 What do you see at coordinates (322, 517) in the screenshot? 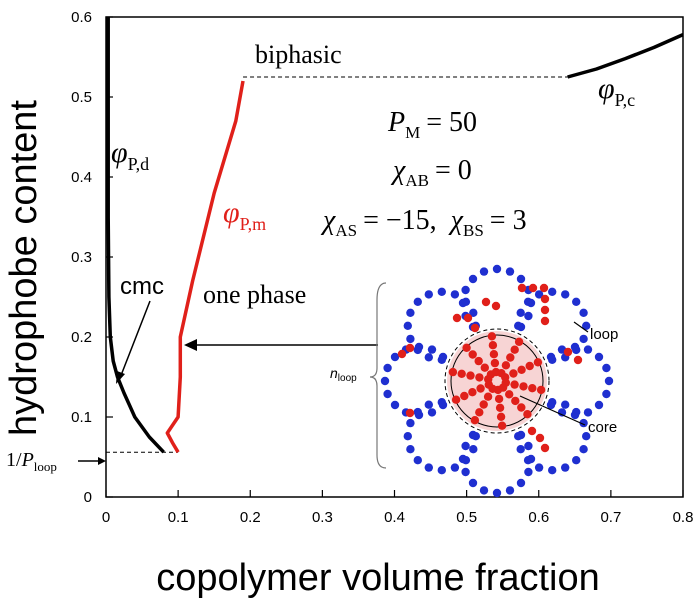
I see `x-tick-label: 0.3` at bounding box center [322, 517].